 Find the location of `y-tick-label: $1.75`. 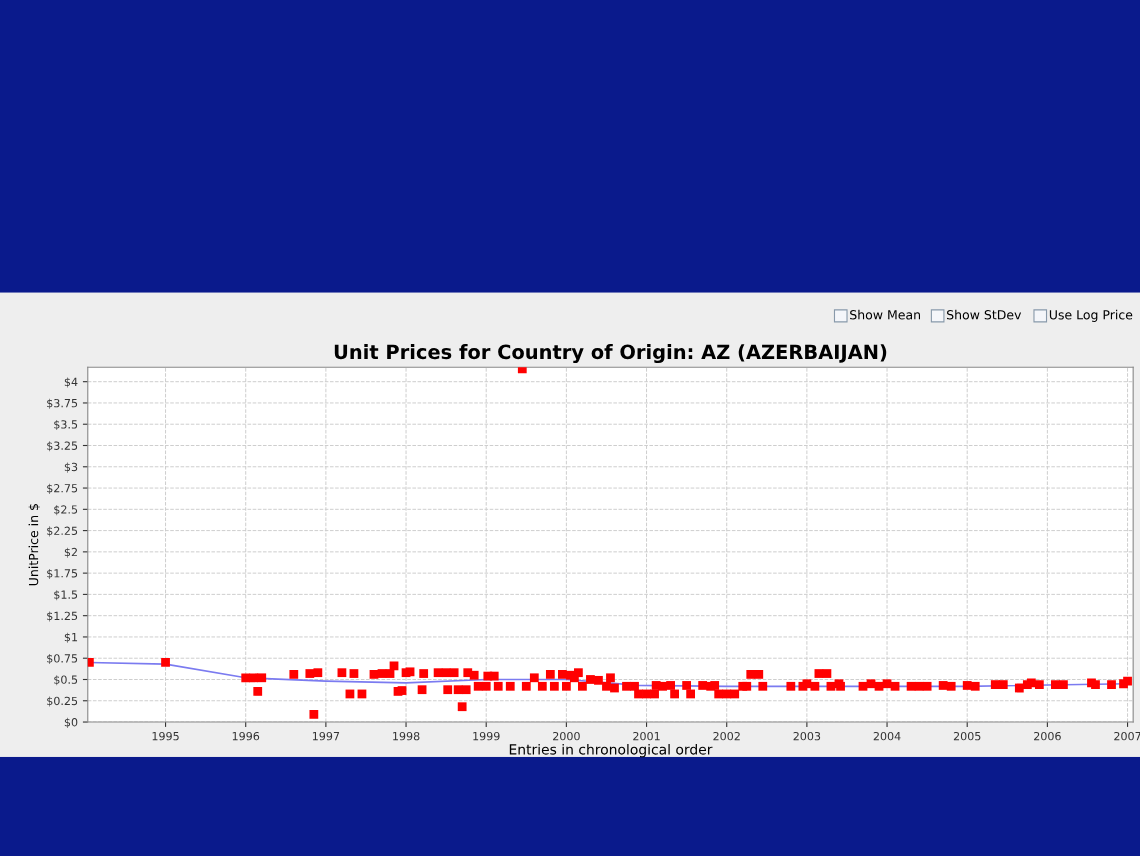

y-tick-label: $1.75 is located at coordinates (62, 573).